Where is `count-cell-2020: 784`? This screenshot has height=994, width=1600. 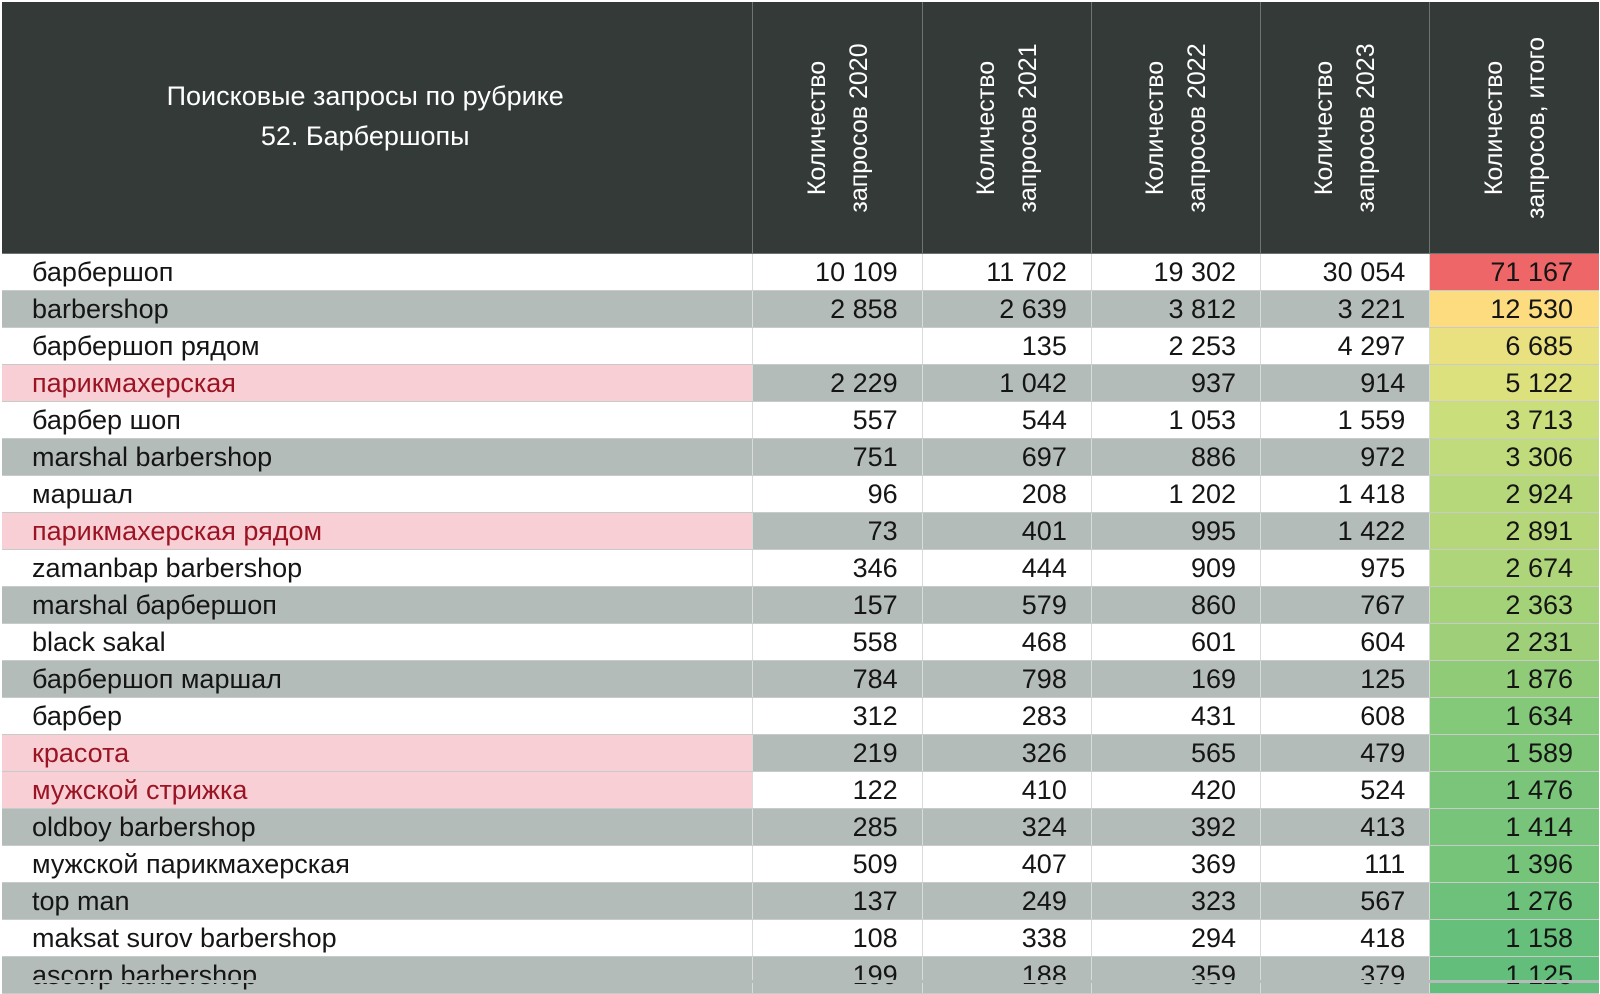
count-cell-2020: 784 is located at coordinates (837, 679).